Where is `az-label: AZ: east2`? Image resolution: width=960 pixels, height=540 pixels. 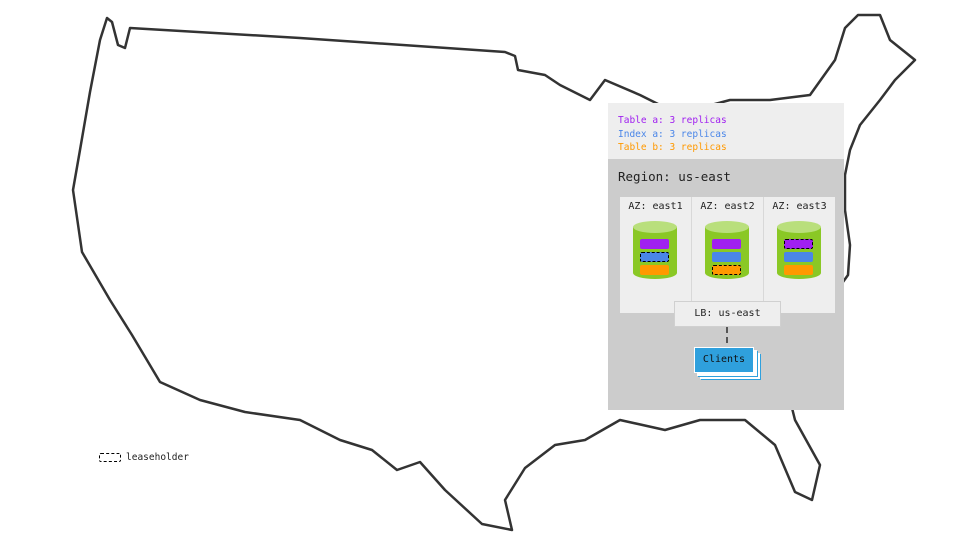
az-label: AZ: east2 is located at coordinates (727, 206).